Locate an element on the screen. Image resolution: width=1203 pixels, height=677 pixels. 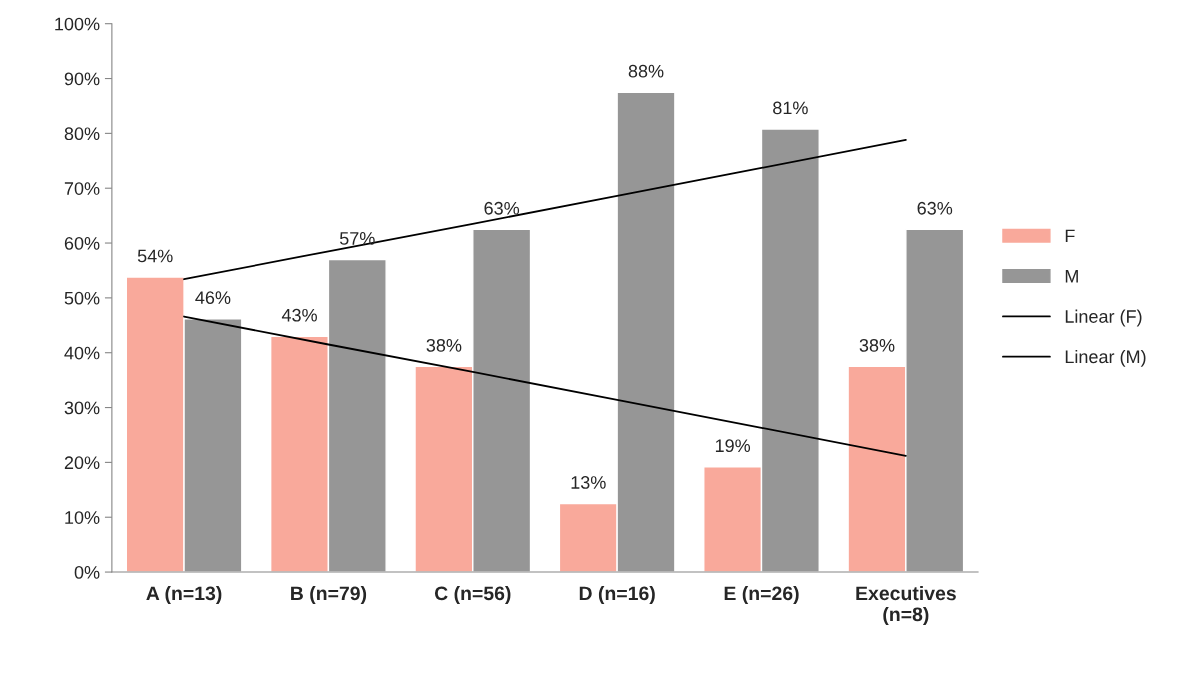
data-label: 81% is located at coordinates (790, 108).